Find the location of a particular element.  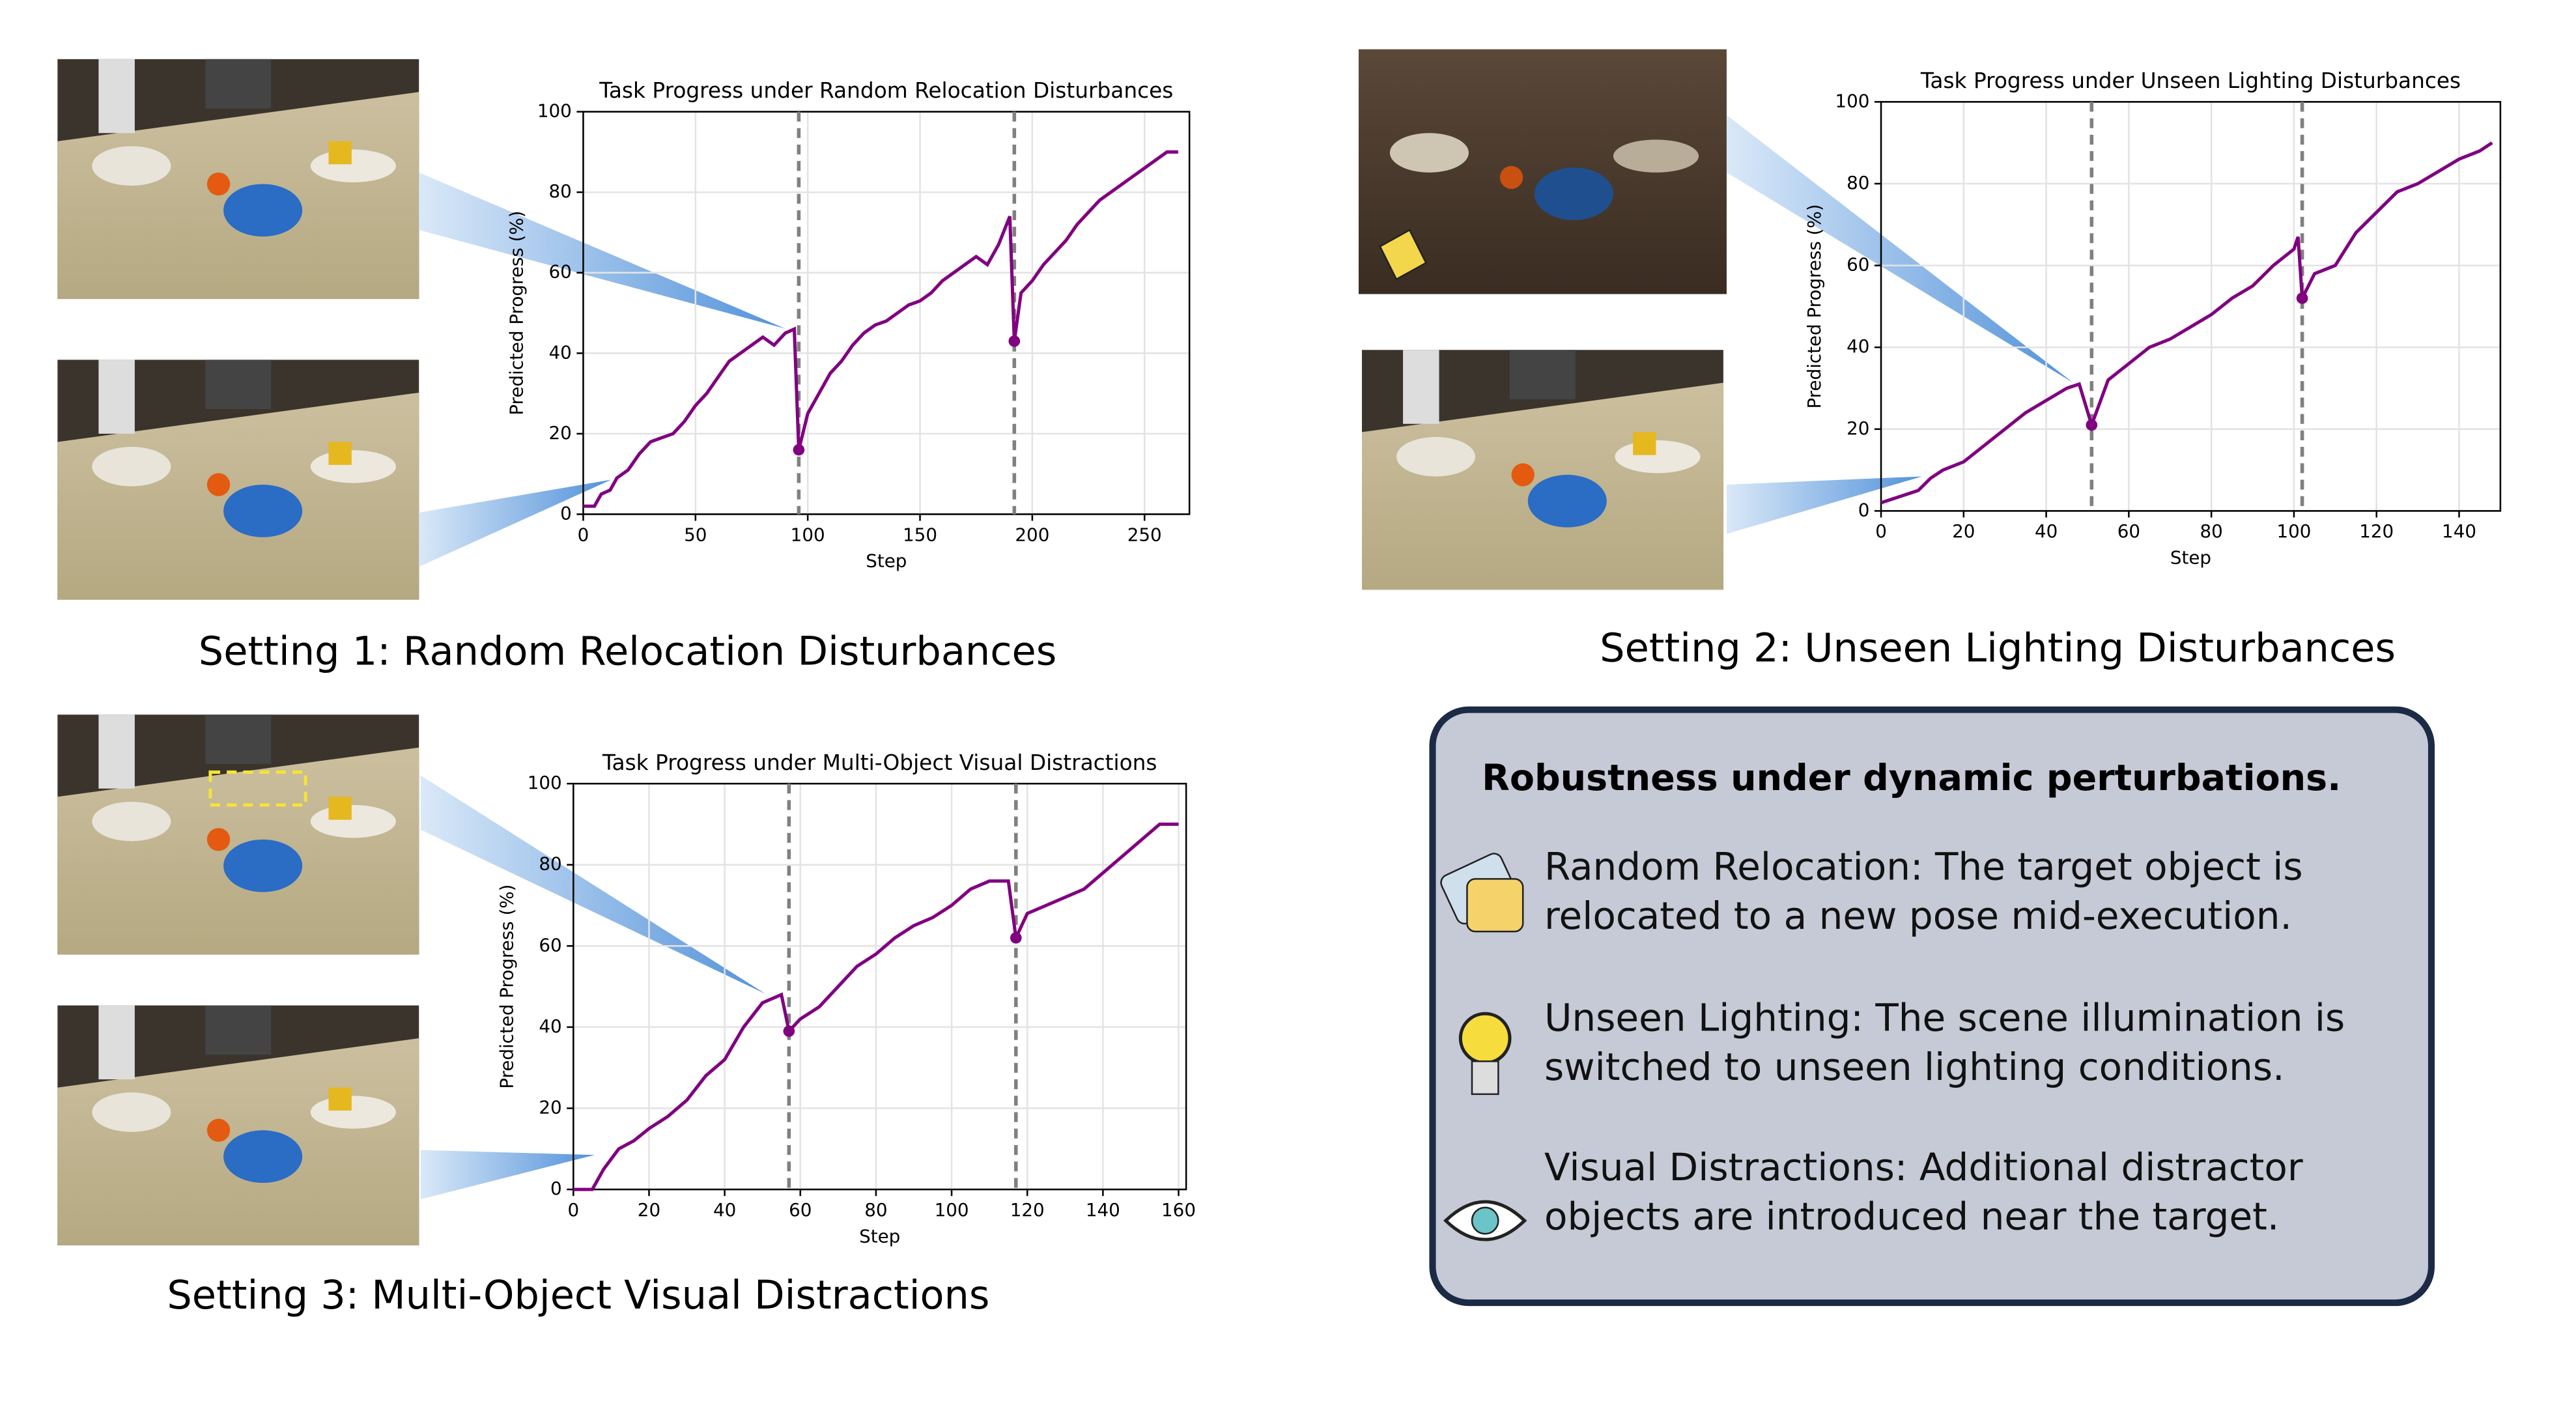

x-tick-label: 200 is located at coordinates (1032, 534).